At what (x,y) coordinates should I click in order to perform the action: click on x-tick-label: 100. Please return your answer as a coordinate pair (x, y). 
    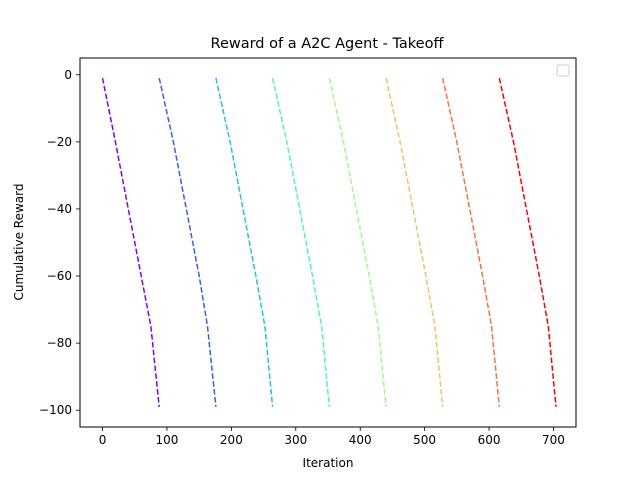
    Looking at the image, I should click on (167, 440).